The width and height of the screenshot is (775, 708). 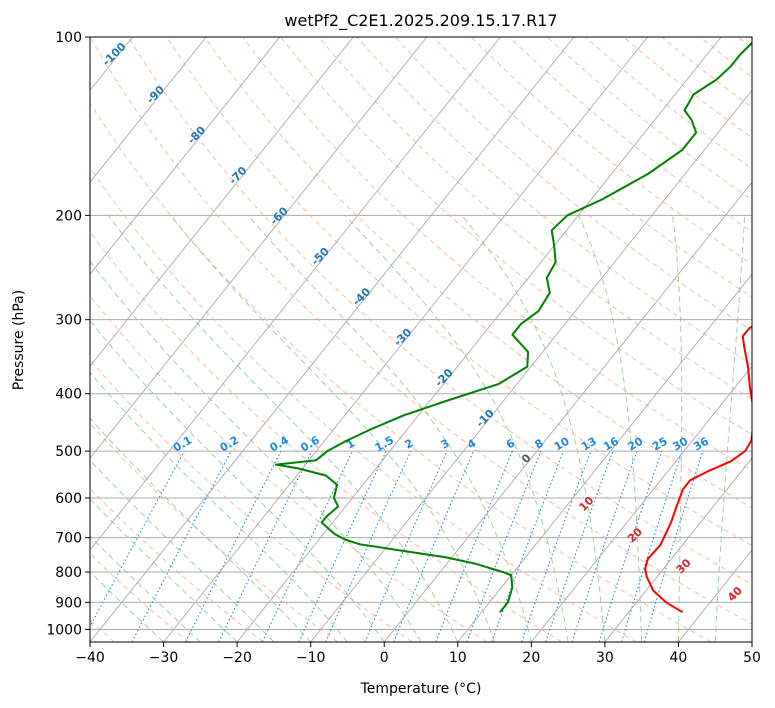 What do you see at coordinates (68, 38) in the screenshot?
I see `y-tick-label: 100` at bounding box center [68, 38].